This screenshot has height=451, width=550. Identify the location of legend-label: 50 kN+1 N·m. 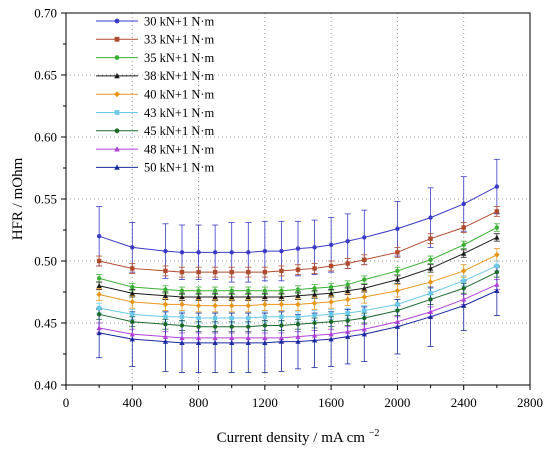
(179, 168).